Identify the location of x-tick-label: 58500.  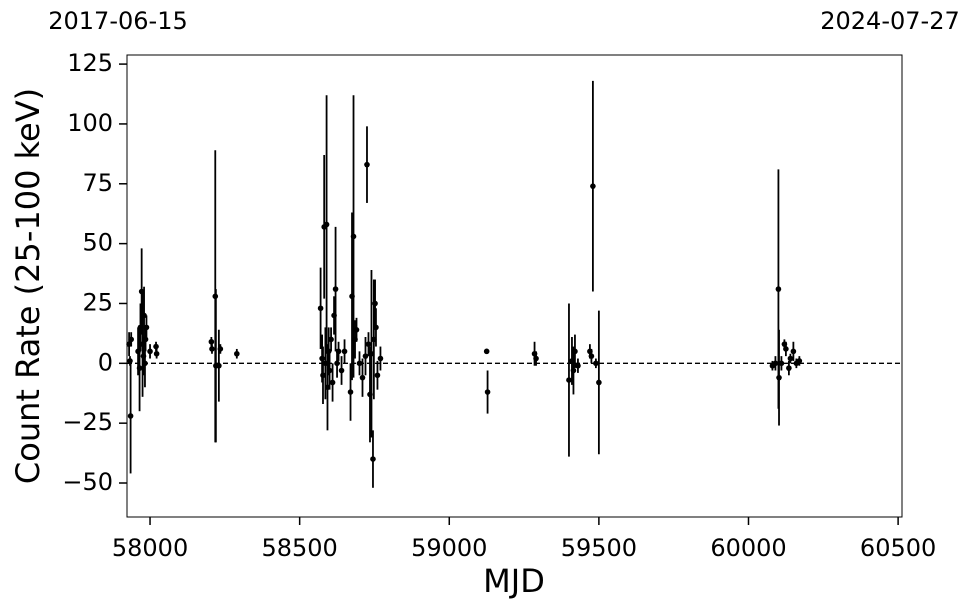
(299, 548).